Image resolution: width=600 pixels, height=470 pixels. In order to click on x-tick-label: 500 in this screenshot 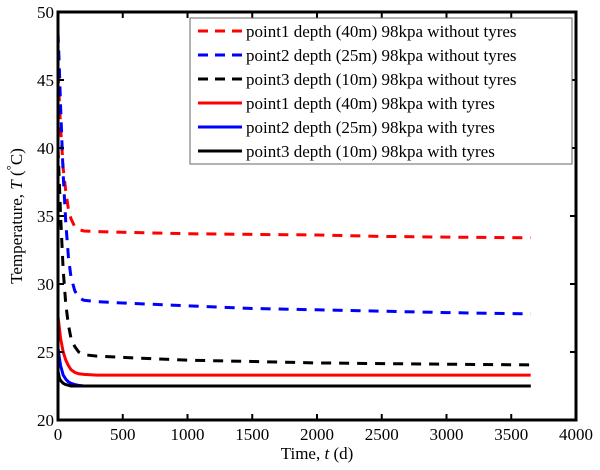, I will do `click(123, 434)`.